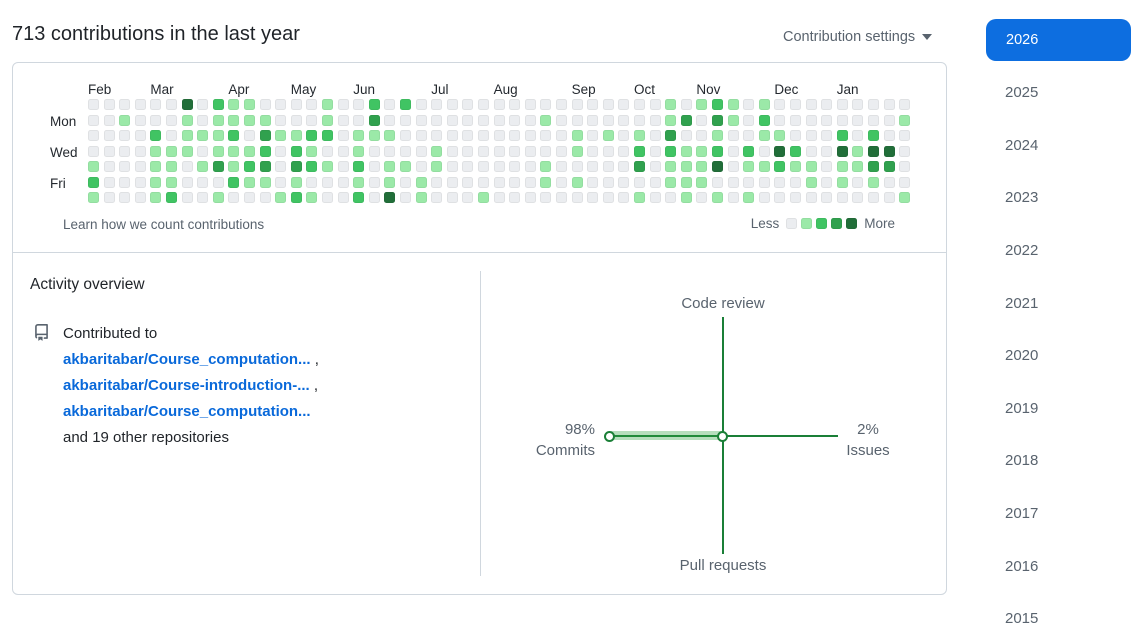 Image resolution: width=1141 pixels, height=642 pixels. Describe the element at coordinates (164, 224) in the screenshot. I see `learn-contributions-link: Learn how we count contributions` at that location.